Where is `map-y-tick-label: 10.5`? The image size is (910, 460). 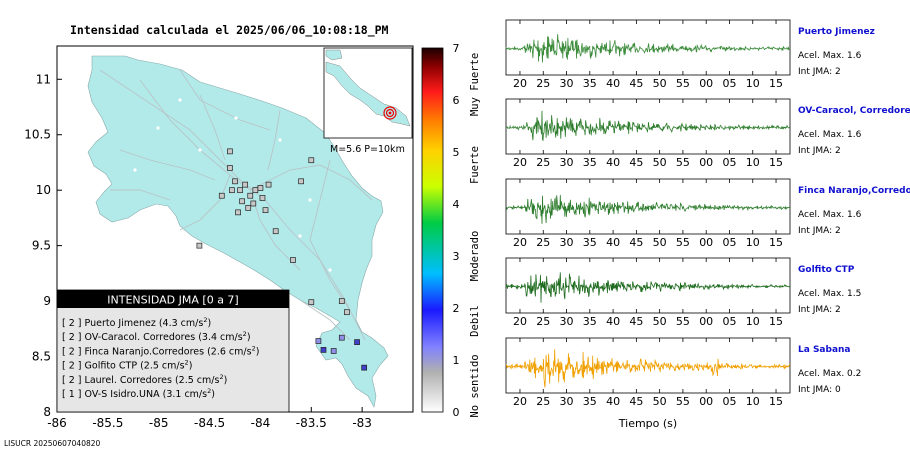
map-y-tick-label: 10.5 is located at coordinates (37, 135).